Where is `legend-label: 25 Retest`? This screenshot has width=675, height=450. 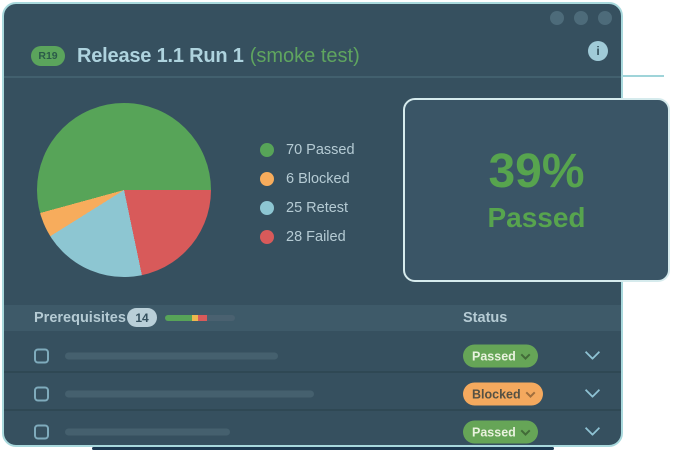 legend-label: 25 Retest is located at coordinates (317, 207).